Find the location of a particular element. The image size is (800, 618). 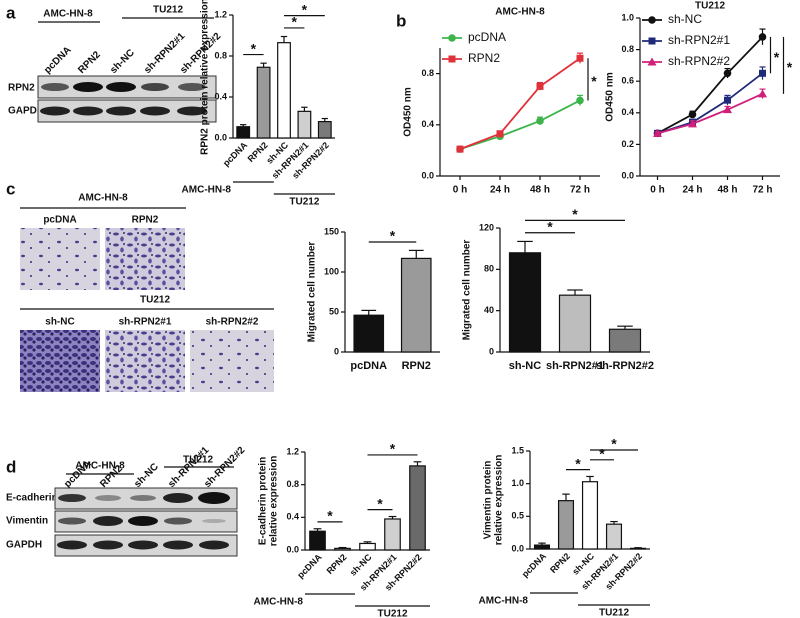

panel-label: c is located at coordinates (10, 188).